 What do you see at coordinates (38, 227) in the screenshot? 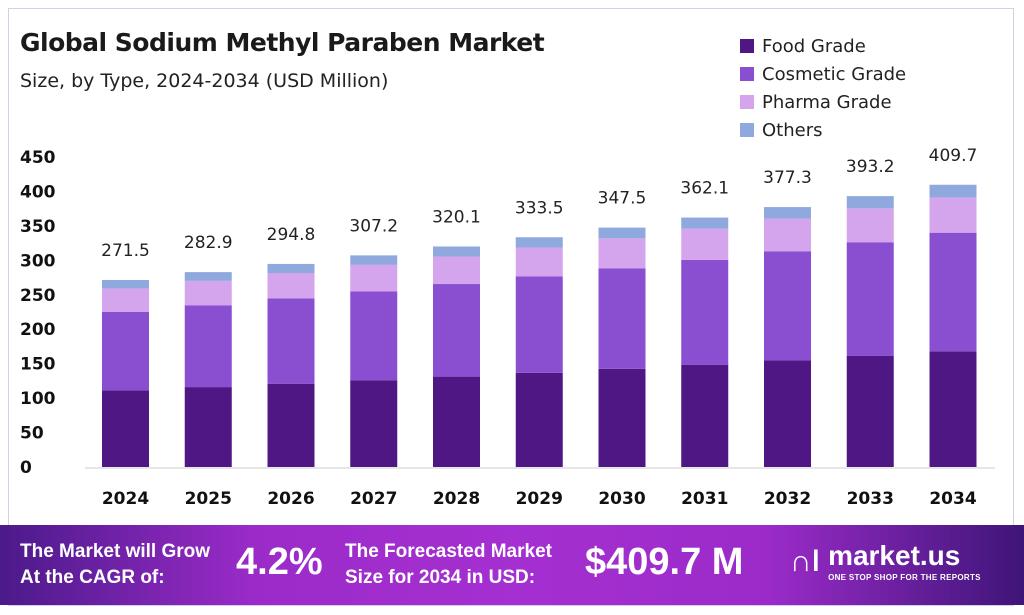
I see `y-tick-label: 350` at bounding box center [38, 227].